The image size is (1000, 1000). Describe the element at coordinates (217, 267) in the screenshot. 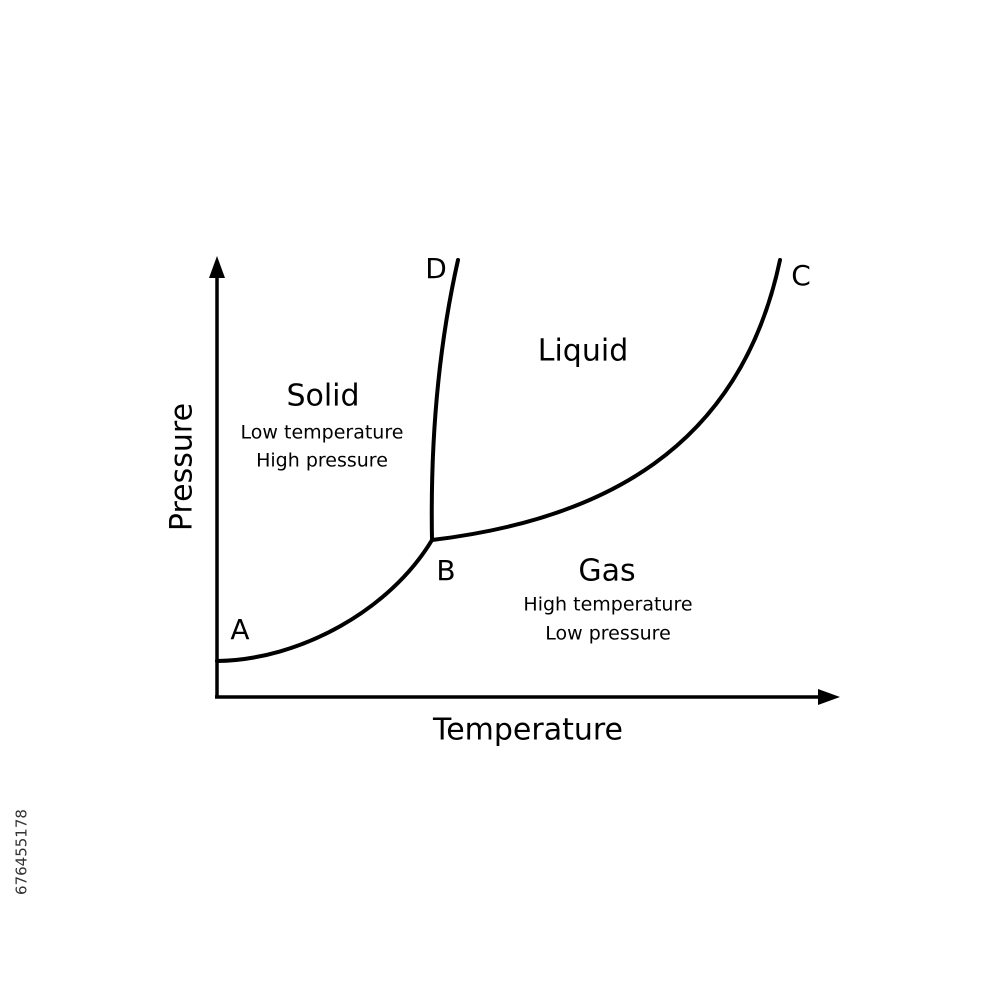

I see `y-axis-arrow` at that location.